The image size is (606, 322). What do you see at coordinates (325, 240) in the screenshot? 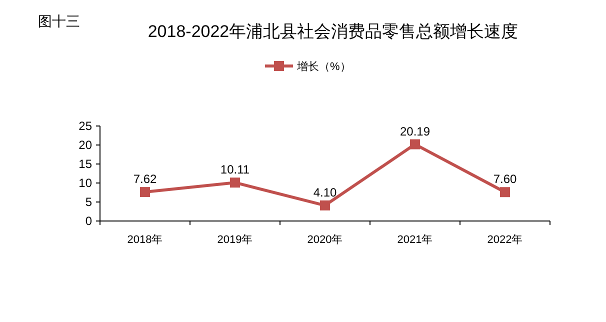
I see `x-tick-label: 2020年` at bounding box center [325, 240].